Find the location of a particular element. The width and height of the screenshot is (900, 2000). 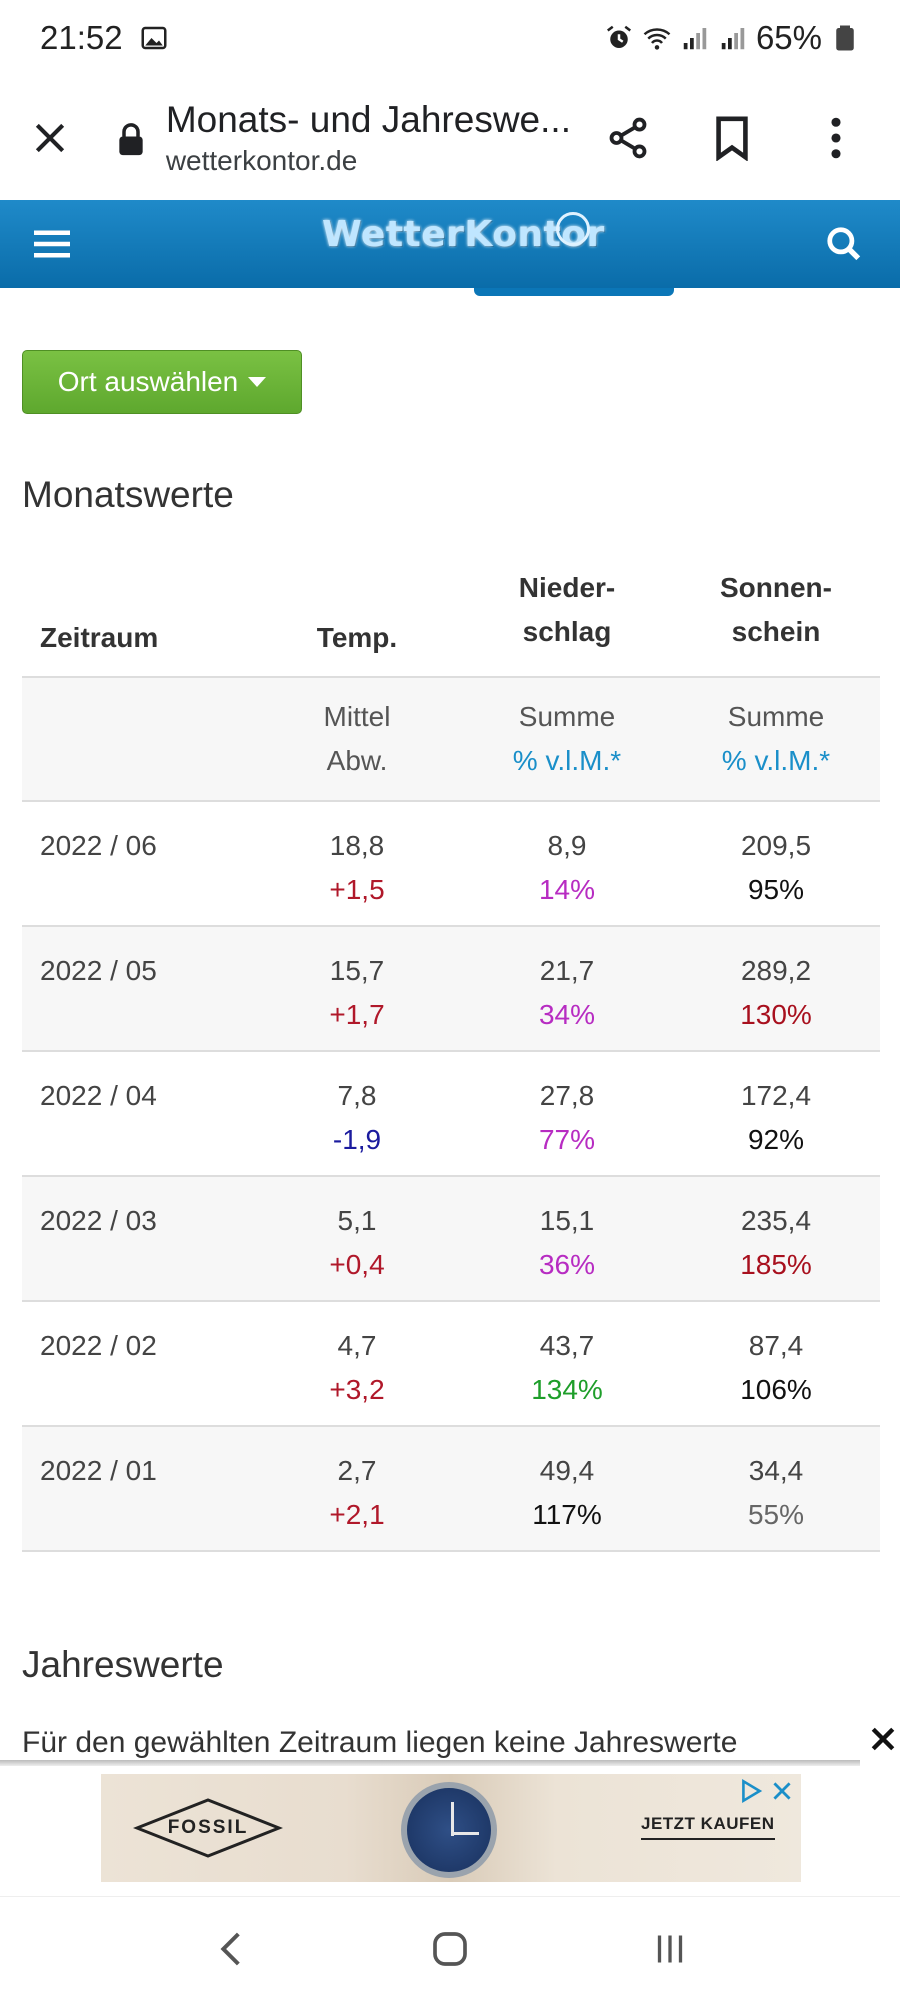

nav-back-button is located at coordinates (230, 1949).